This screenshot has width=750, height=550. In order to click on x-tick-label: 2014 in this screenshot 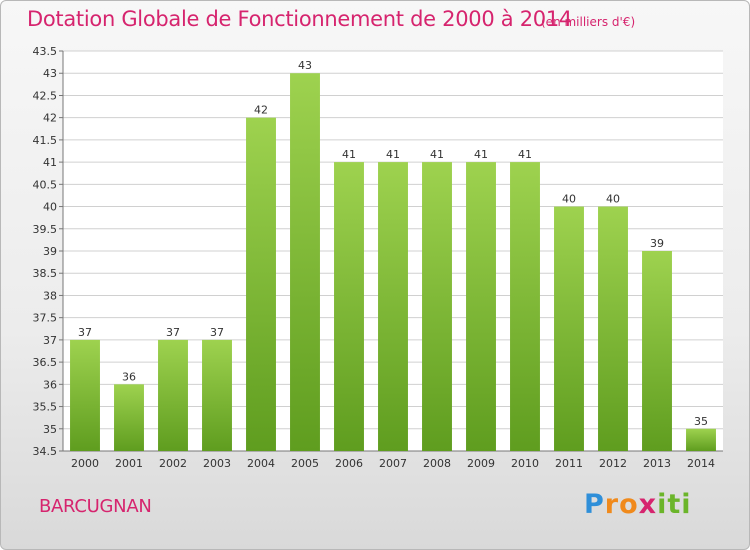, I will do `click(701, 463)`.